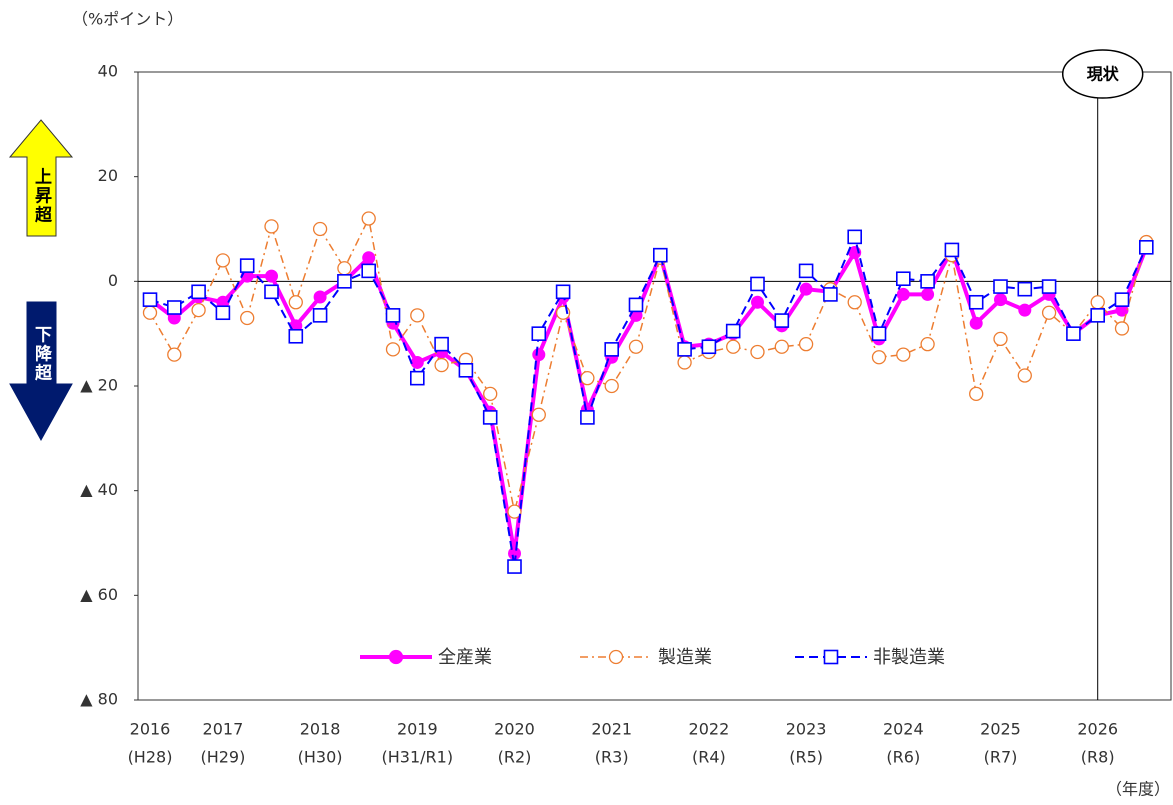 The image size is (1173, 805). What do you see at coordinates (806, 757) in the screenshot?
I see `x-tick-sublabel: (R5)` at bounding box center [806, 757].